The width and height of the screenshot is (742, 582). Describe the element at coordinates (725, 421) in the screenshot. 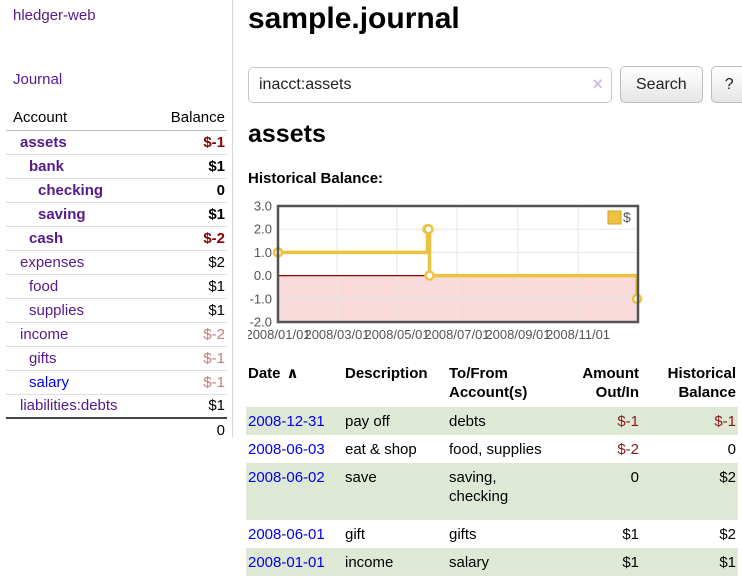

I see `transaction-balance: $-1` at that location.